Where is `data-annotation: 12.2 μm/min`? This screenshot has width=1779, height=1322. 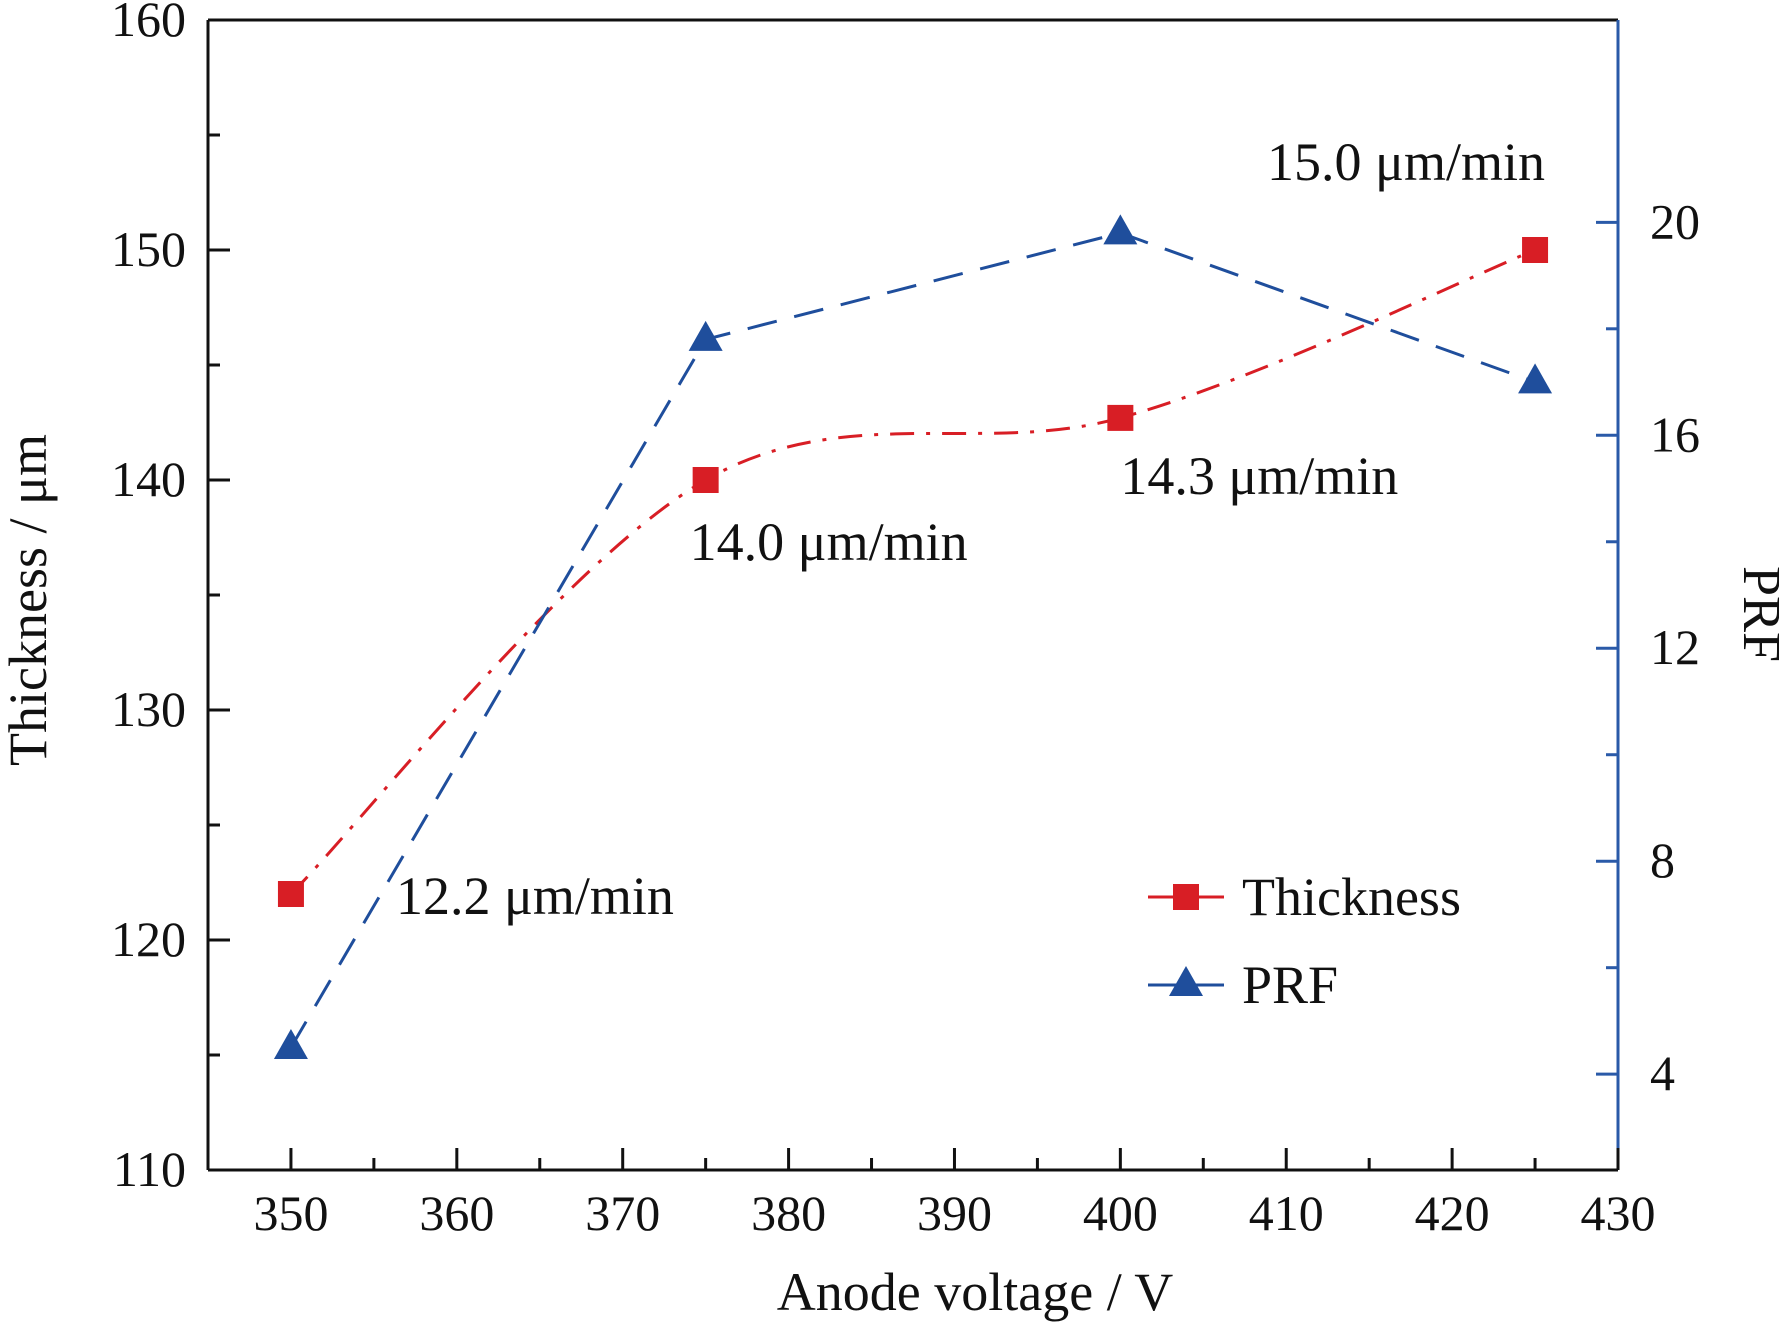 data-annotation: 12.2 μm/min is located at coordinates (535, 896).